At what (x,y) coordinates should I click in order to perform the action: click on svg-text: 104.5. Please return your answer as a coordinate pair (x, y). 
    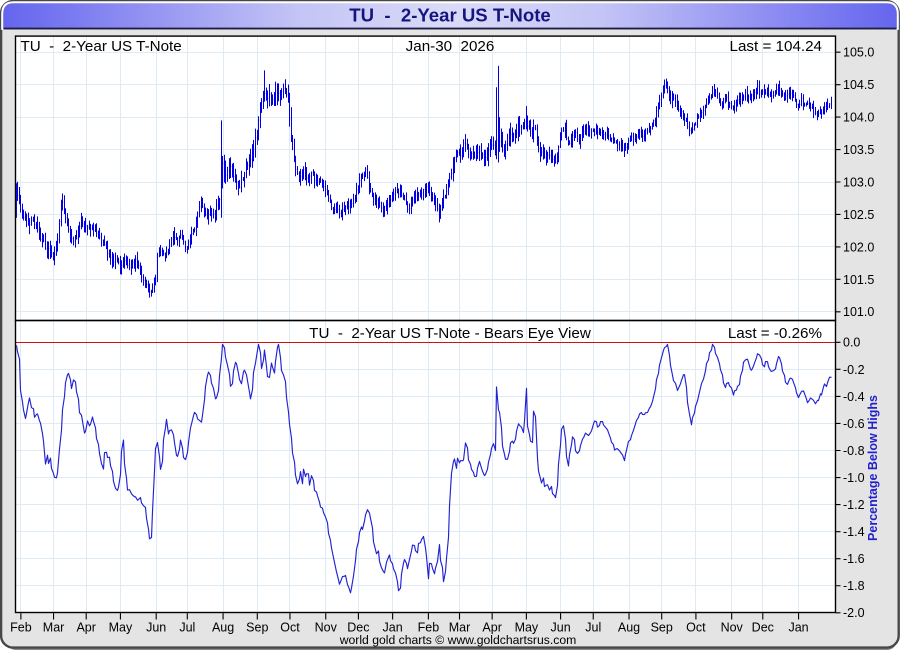
    Looking at the image, I should click on (858, 85).